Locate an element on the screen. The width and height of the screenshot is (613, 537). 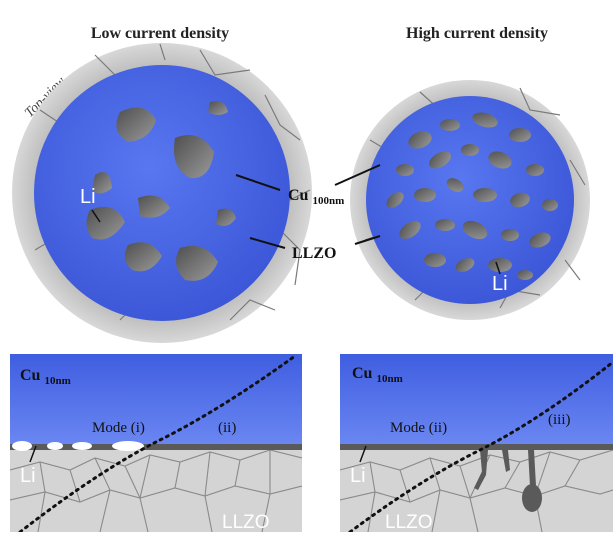
cu-10nm-layer-right is located at coordinates (476, 399).